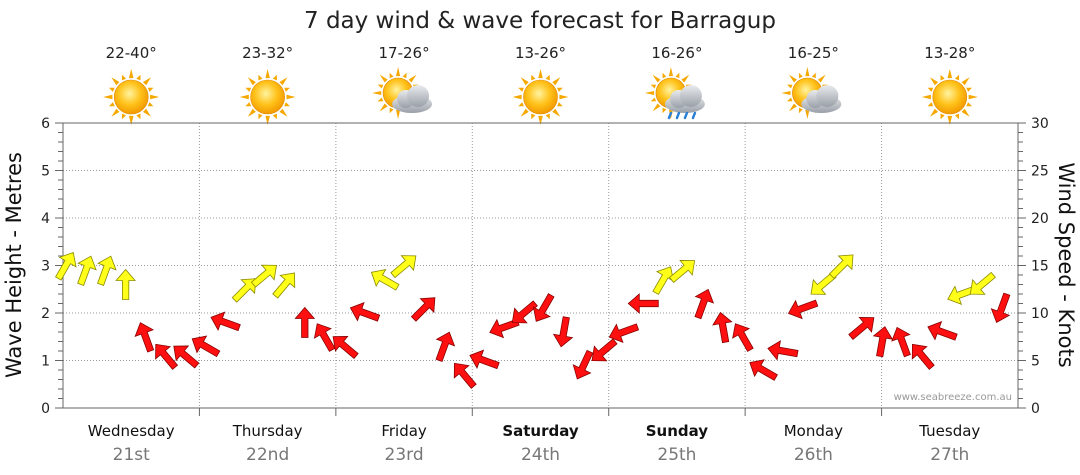 Image resolution: width=1080 pixels, height=475 pixels. Describe the element at coordinates (1033, 266) in the screenshot. I see `right-axis-ticks: 0 5 10 15 20 25 30` at that location.